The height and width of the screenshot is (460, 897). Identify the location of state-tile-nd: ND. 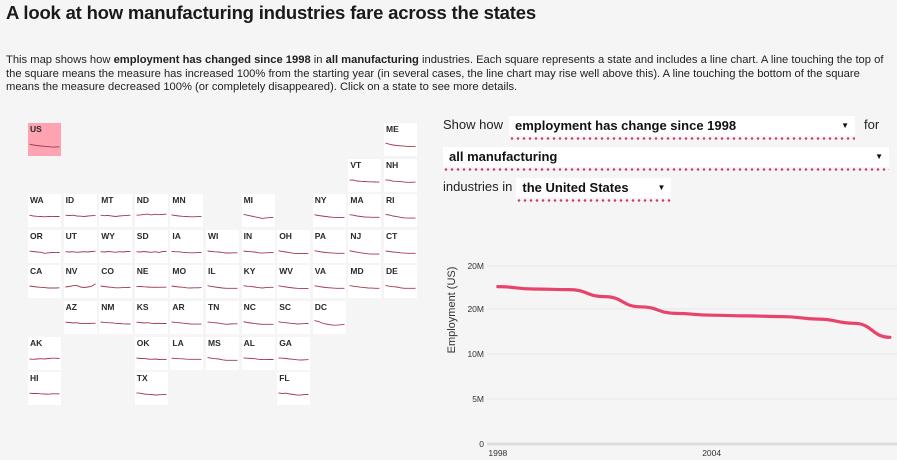
(151, 211).